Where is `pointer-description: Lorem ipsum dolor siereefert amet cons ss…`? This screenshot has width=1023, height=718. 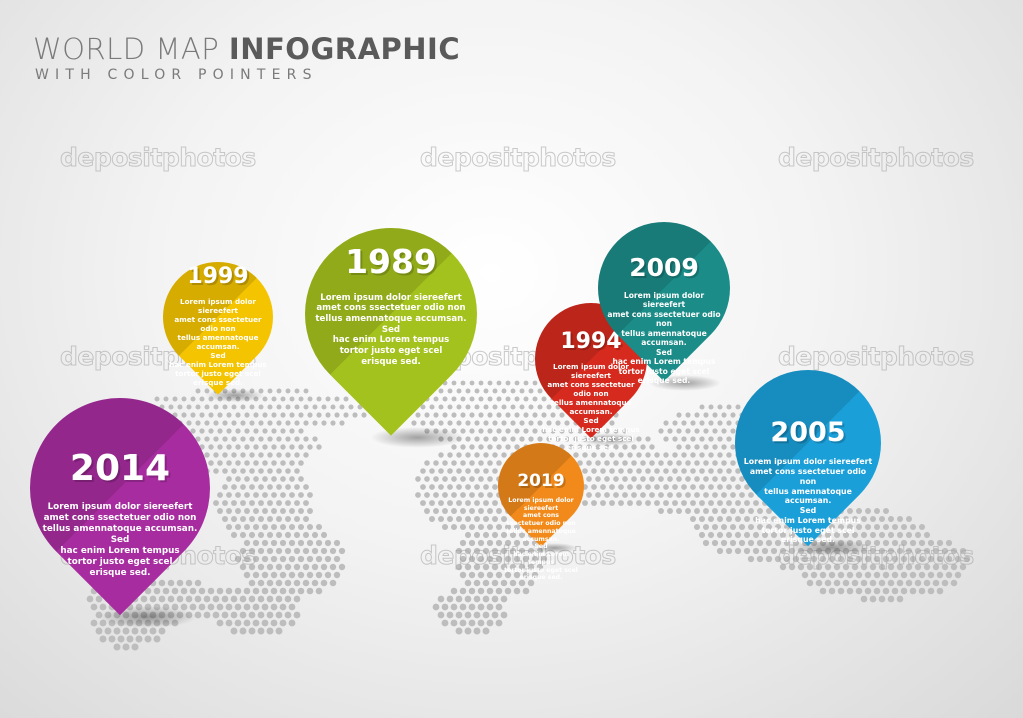
pointer-description: Lorem ipsum dolor siereefert amet cons ss… is located at coordinates (808, 501).